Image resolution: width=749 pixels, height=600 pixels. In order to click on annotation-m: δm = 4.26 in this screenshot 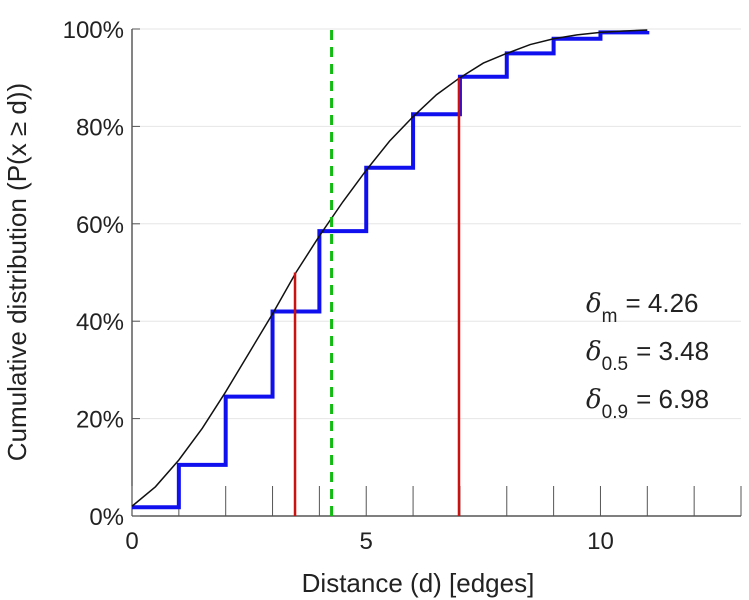, I will do `click(642, 307)`.